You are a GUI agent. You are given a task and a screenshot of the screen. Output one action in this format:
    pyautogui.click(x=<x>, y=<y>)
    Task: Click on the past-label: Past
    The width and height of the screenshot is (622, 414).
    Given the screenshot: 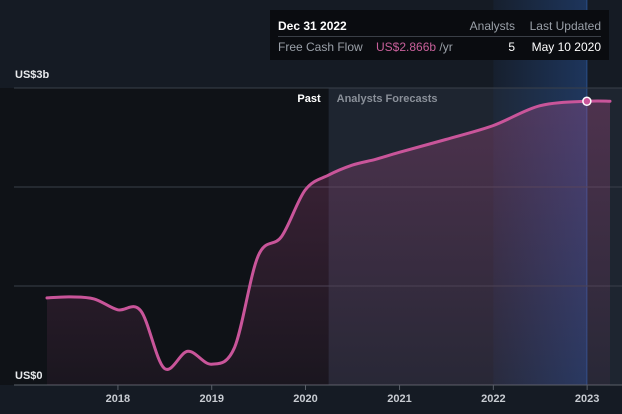 What is the action you would take?
    pyautogui.click(x=309, y=99)
    